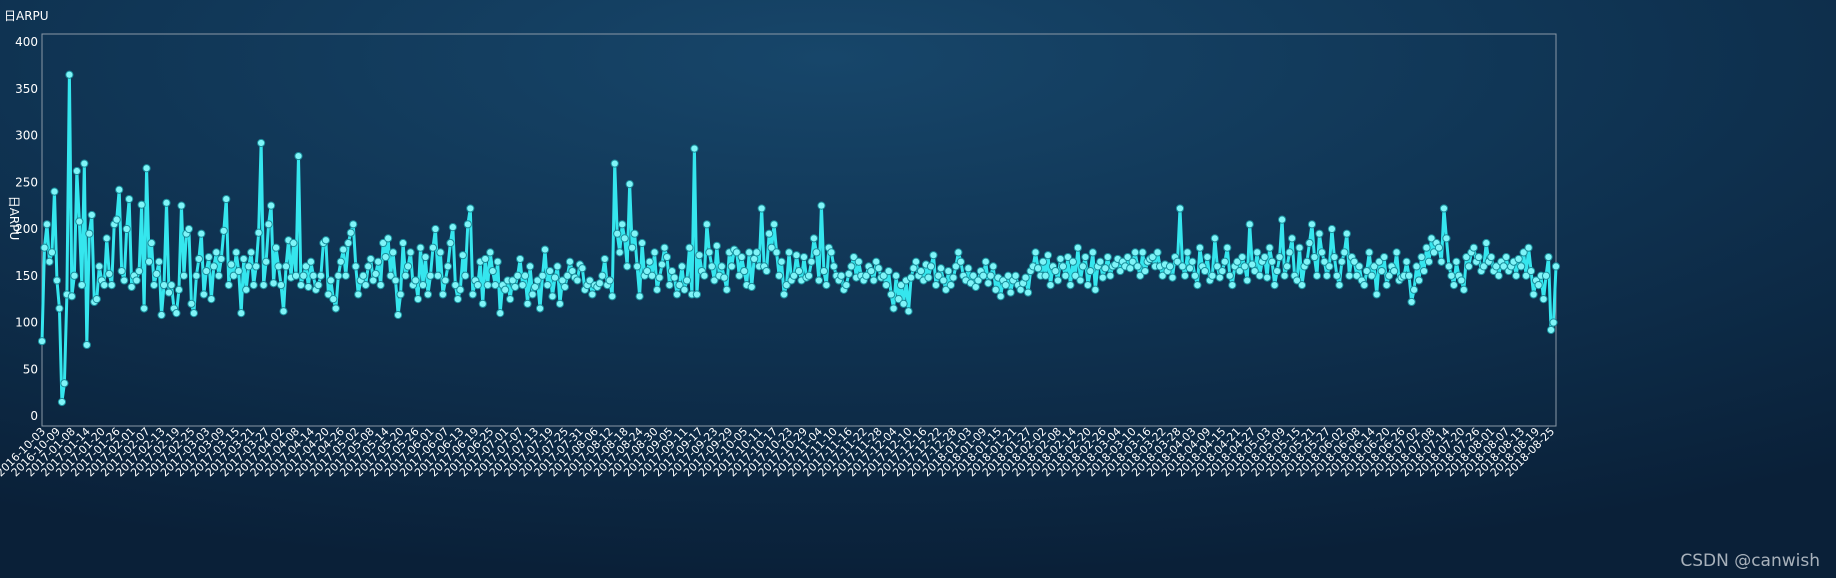  What do you see at coordinates (26, 16) in the screenshot?
I see `chart-title: 日ARPU` at bounding box center [26, 16].